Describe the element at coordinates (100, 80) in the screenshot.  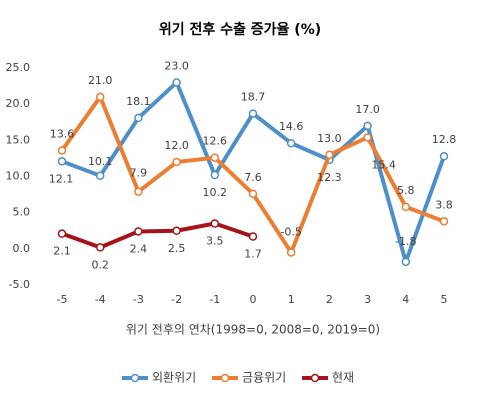
I see `data-label: 21.0` at that location.